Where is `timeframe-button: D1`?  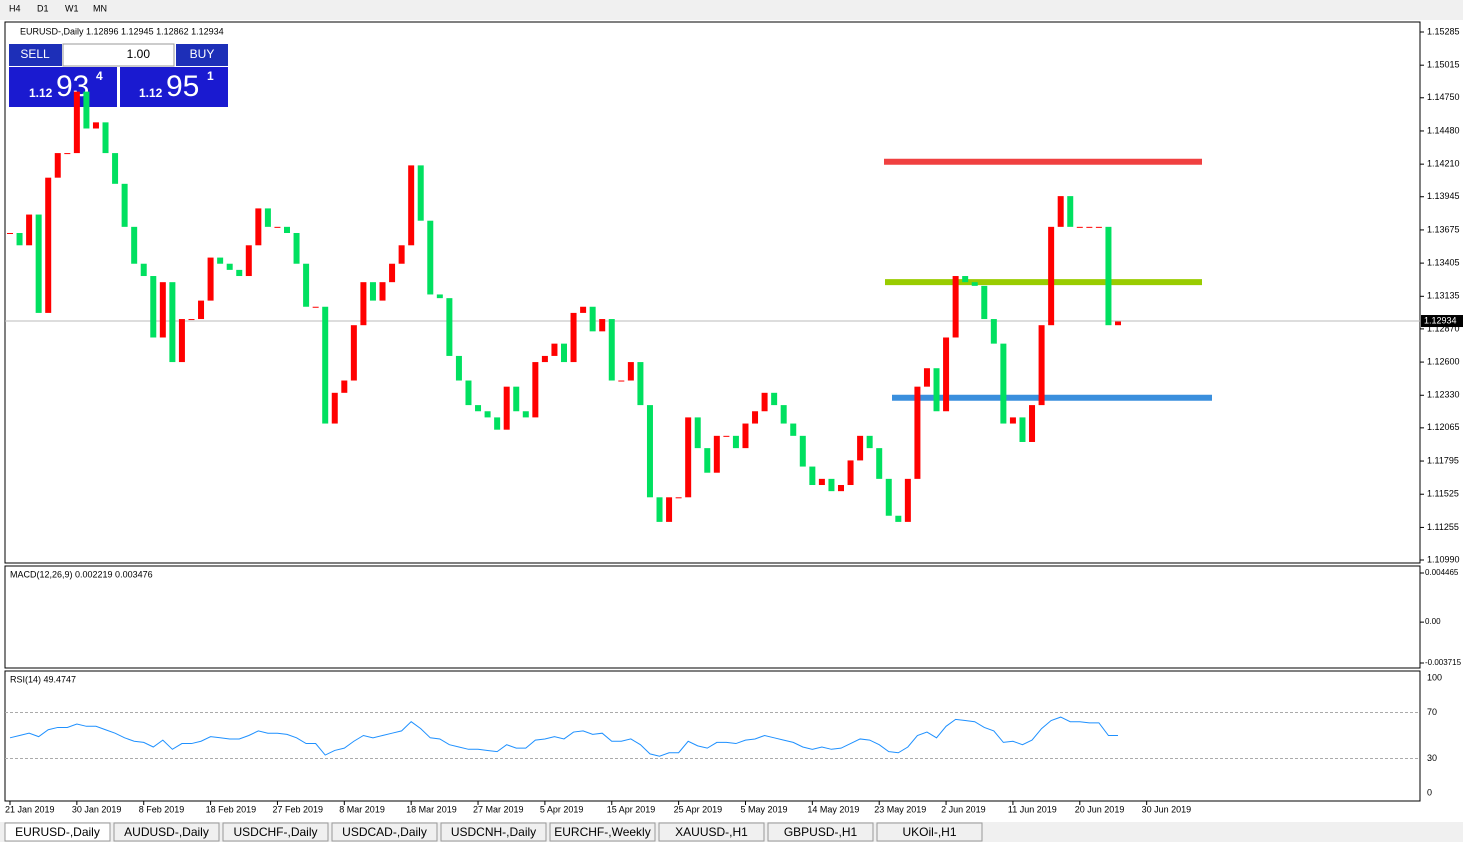
timeframe-button: D1 is located at coordinates (43, 8).